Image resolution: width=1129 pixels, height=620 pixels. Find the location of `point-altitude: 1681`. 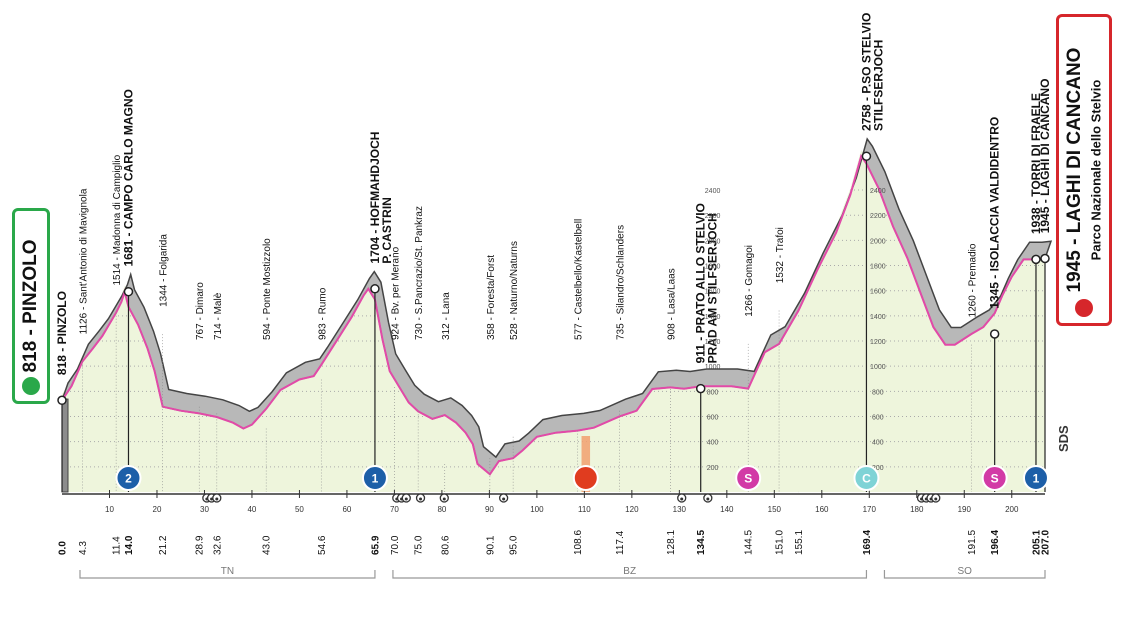

point-altitude: 1681 is located at coordinates (128, 252).